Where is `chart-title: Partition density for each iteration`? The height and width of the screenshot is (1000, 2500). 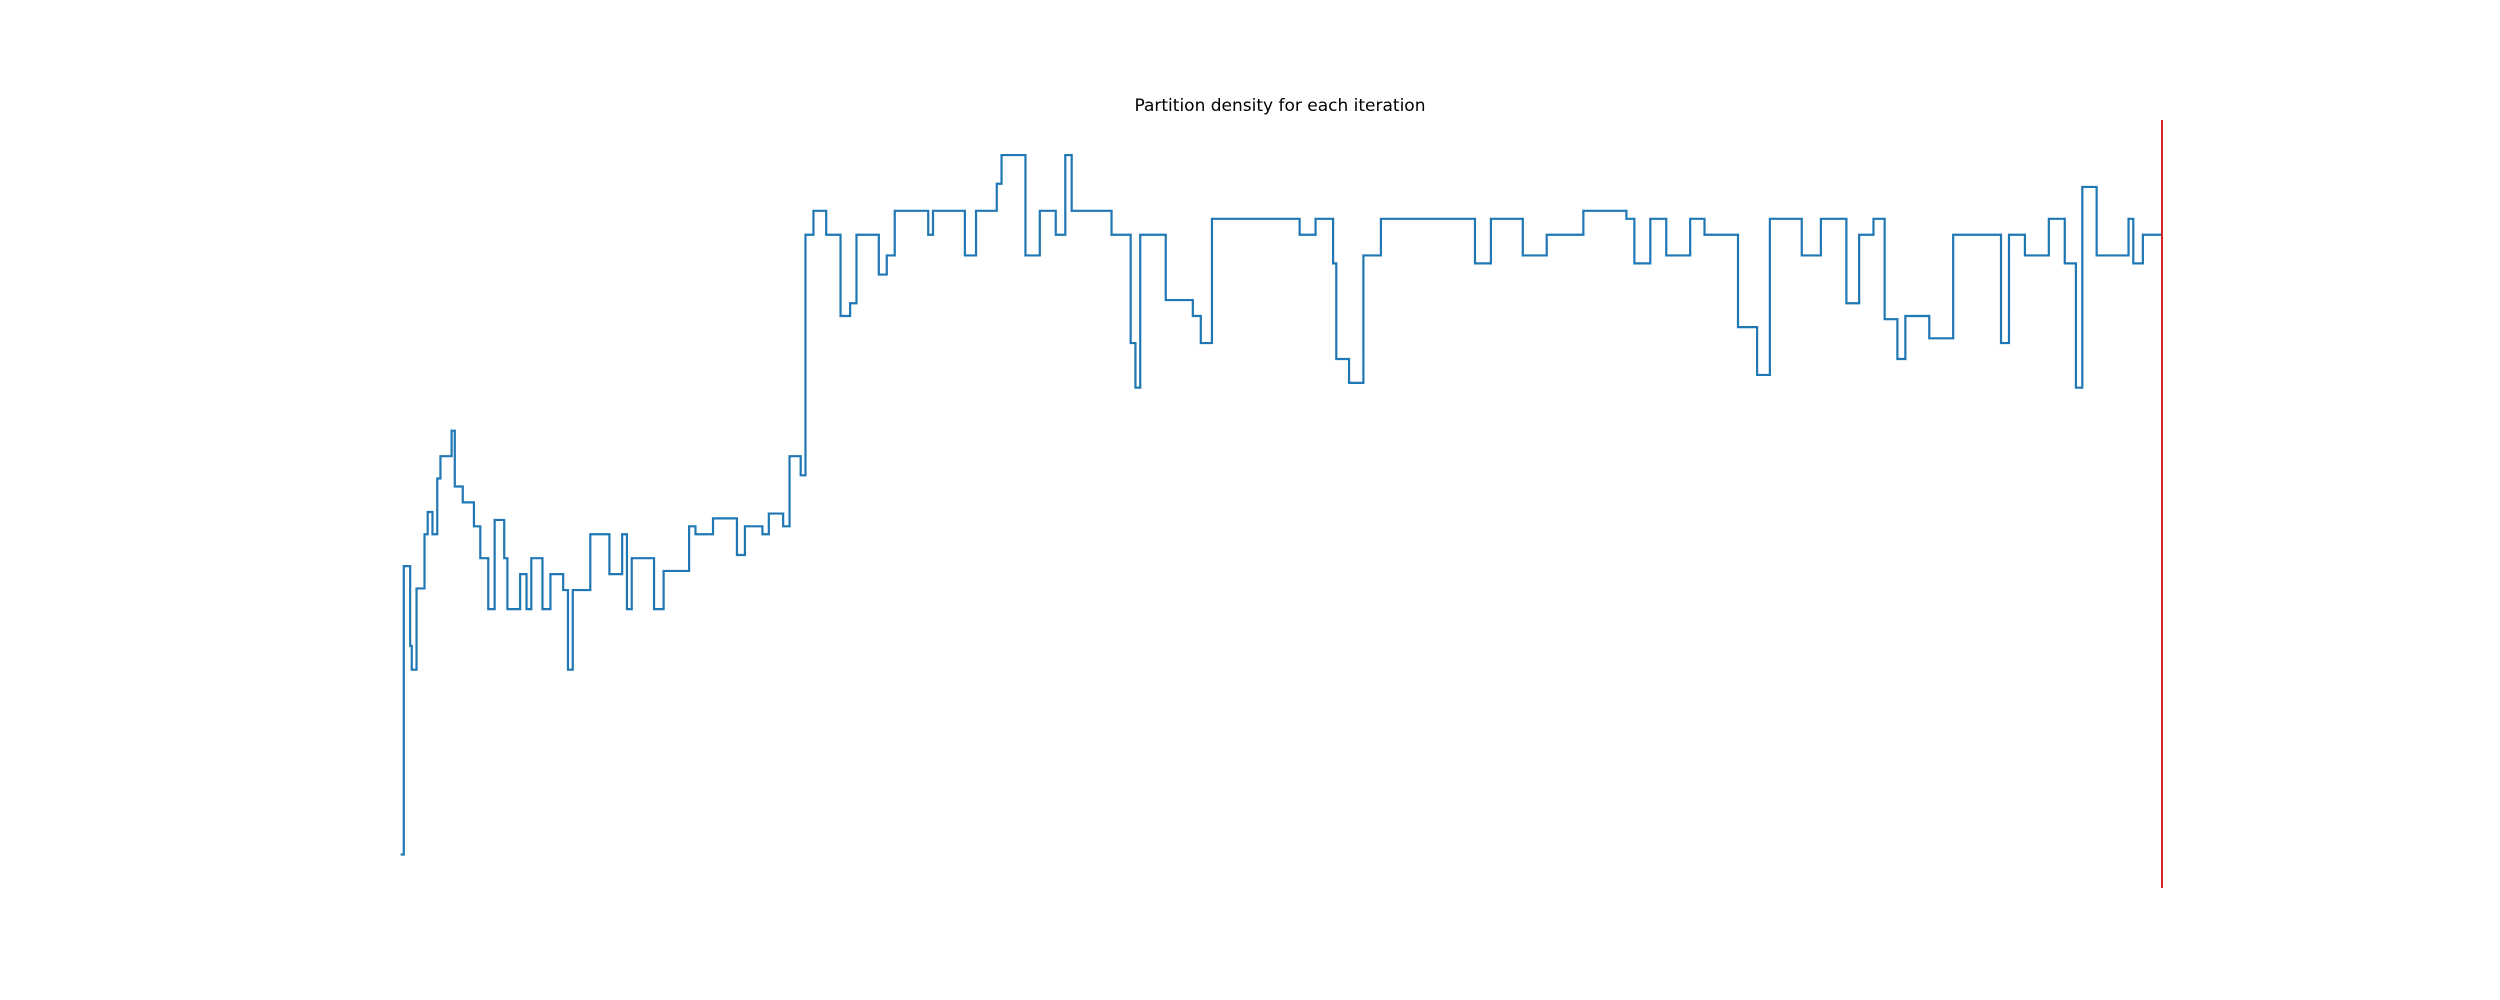 chart-title: Partition density for each iteration is located at coordinates (1280, 106).